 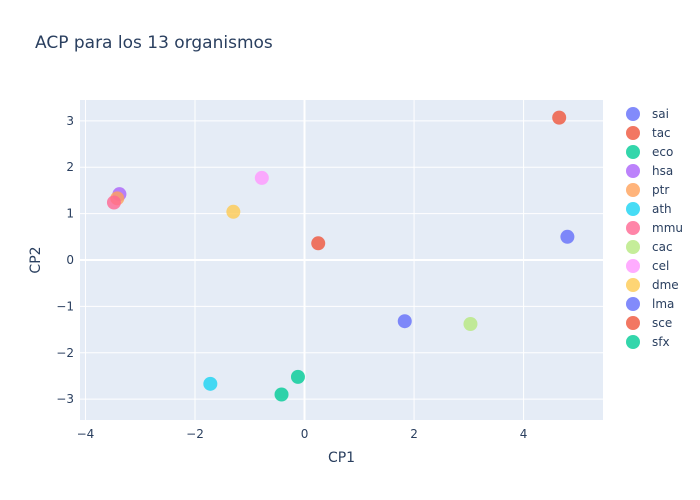 I want to click on chart-title: ACP para los 13 organismos, so click(x=154, y=43).